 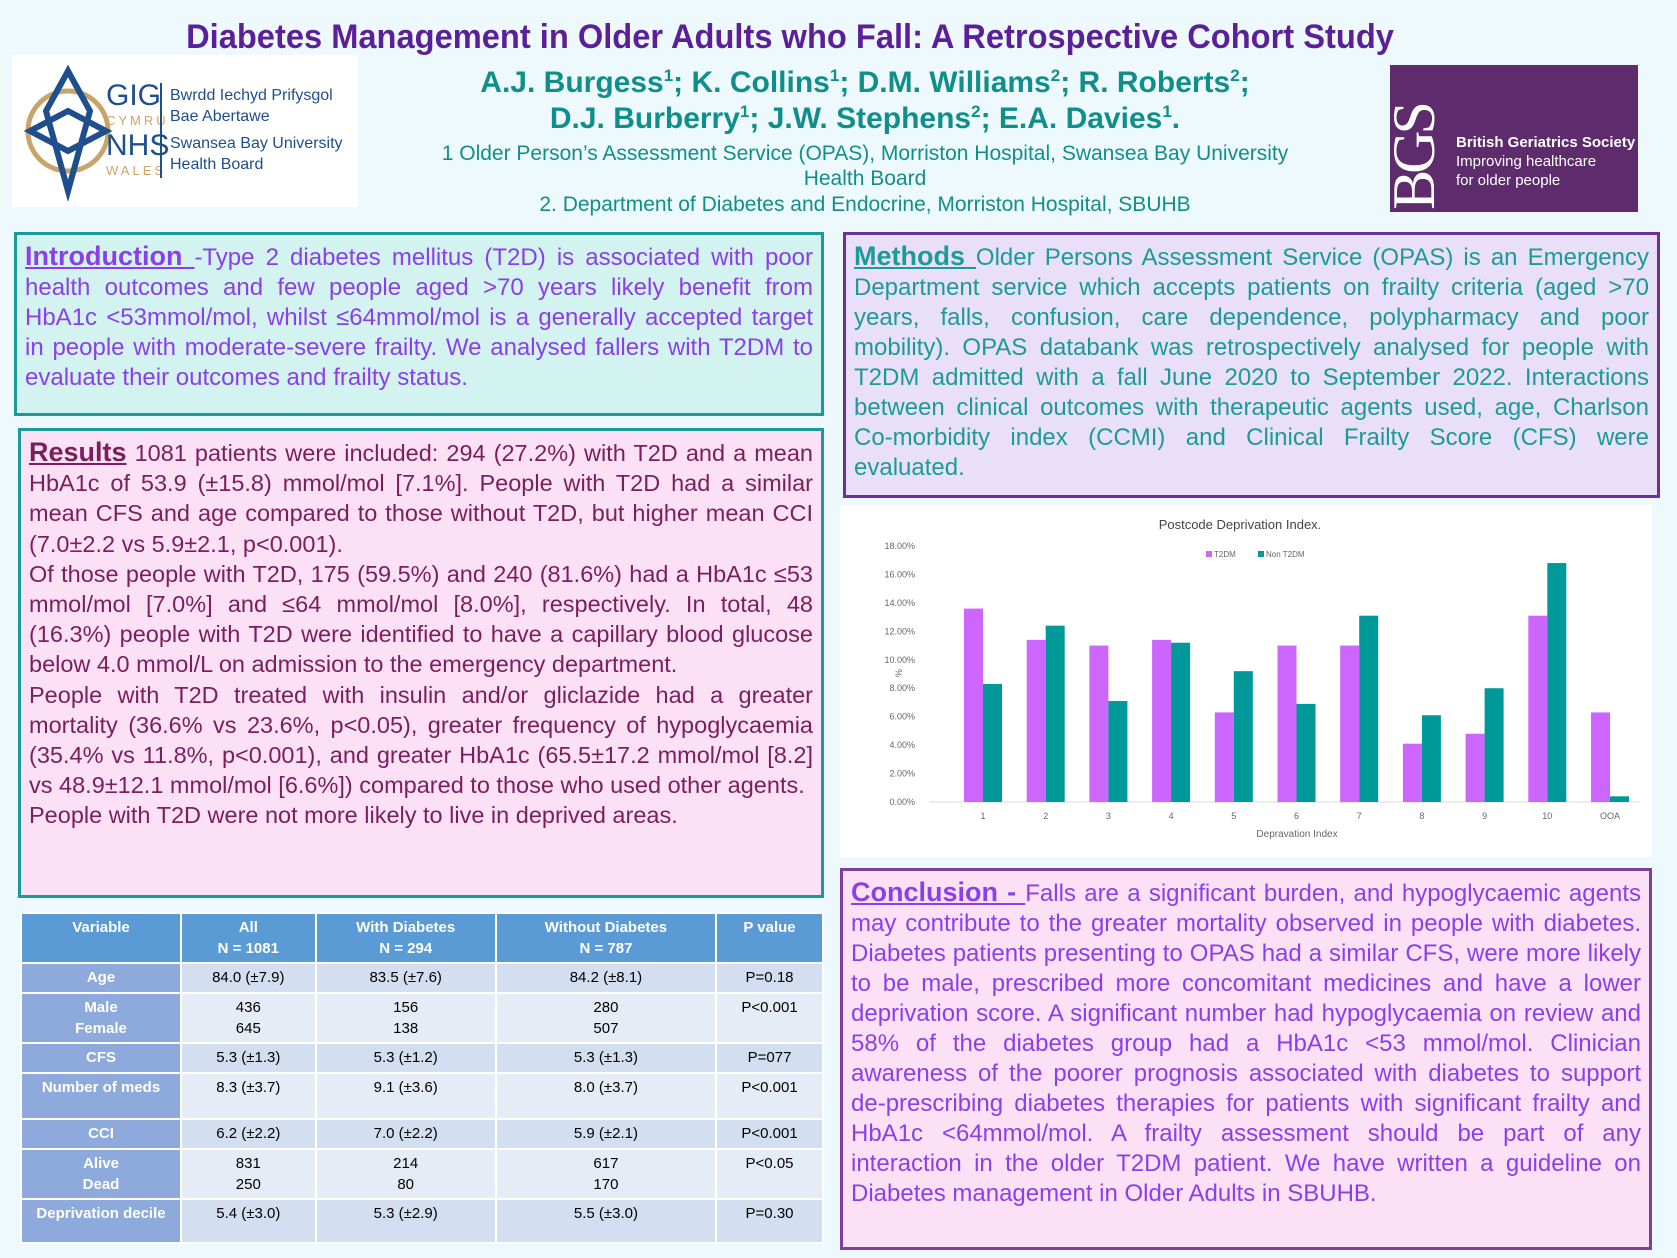 What do you see at coordinates (217, 164) in the screenshot?
I see `english-name-2: Health Board` at bounding box center [217, 164].